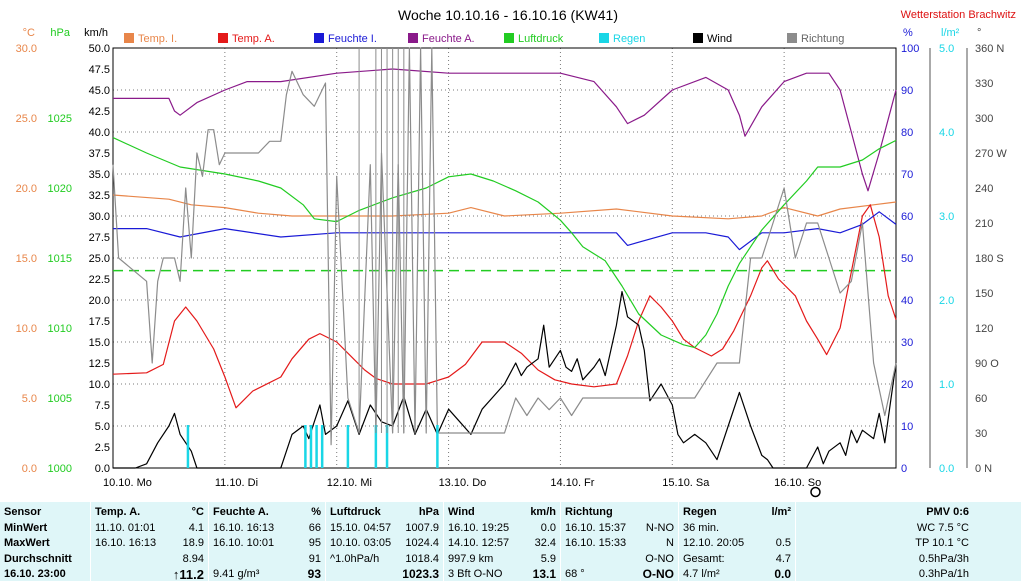  What do you see at coordinates (102, 469) in the screenshot?
I see `axis-tick-kmh: 0.0` at bounding box center [102, 469].